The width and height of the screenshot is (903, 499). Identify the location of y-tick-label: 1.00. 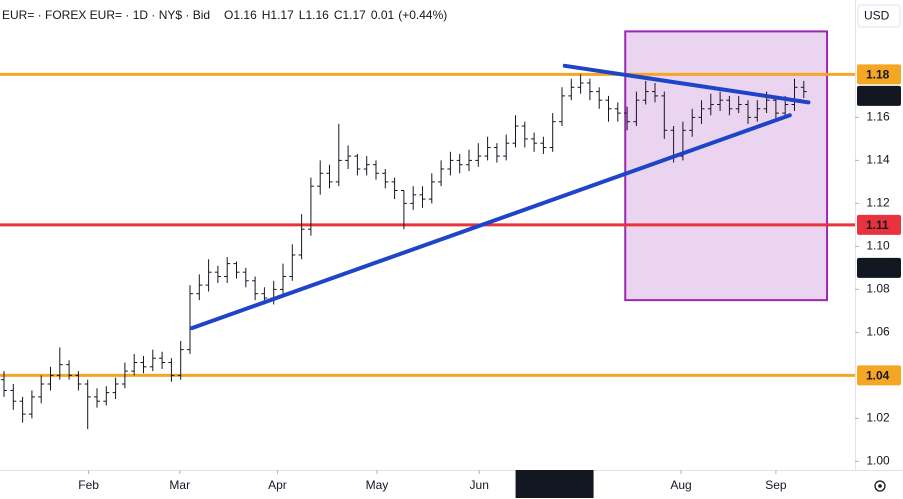
(878, 461).